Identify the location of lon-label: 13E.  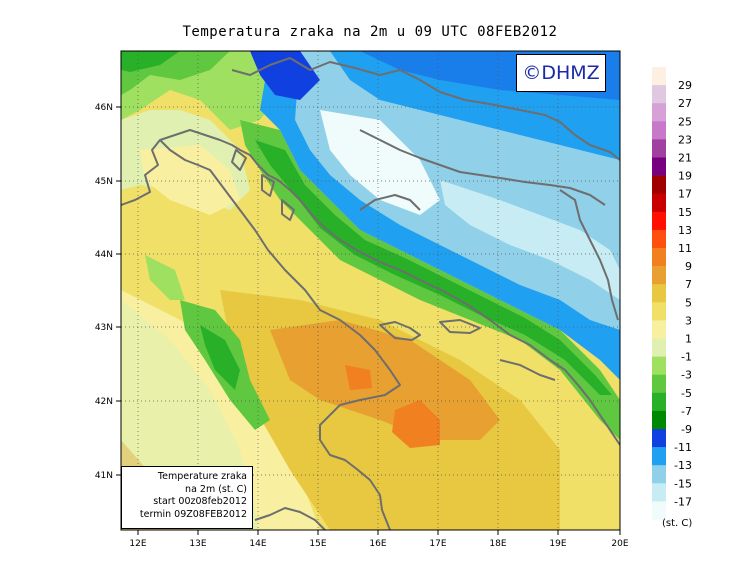
(197, 544).